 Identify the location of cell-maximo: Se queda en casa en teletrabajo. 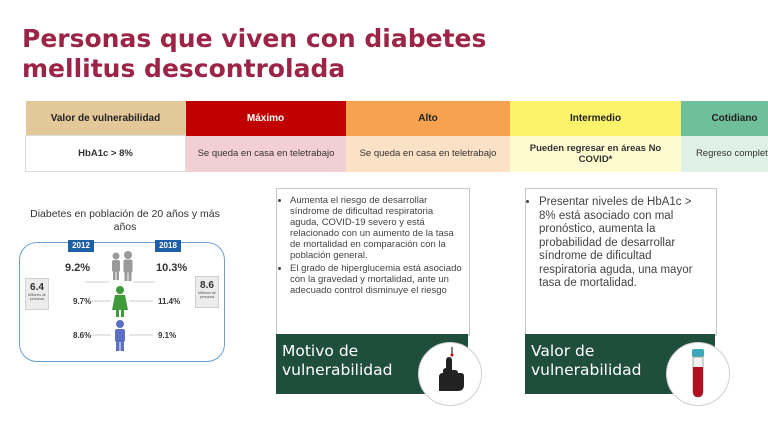
(265, 153).